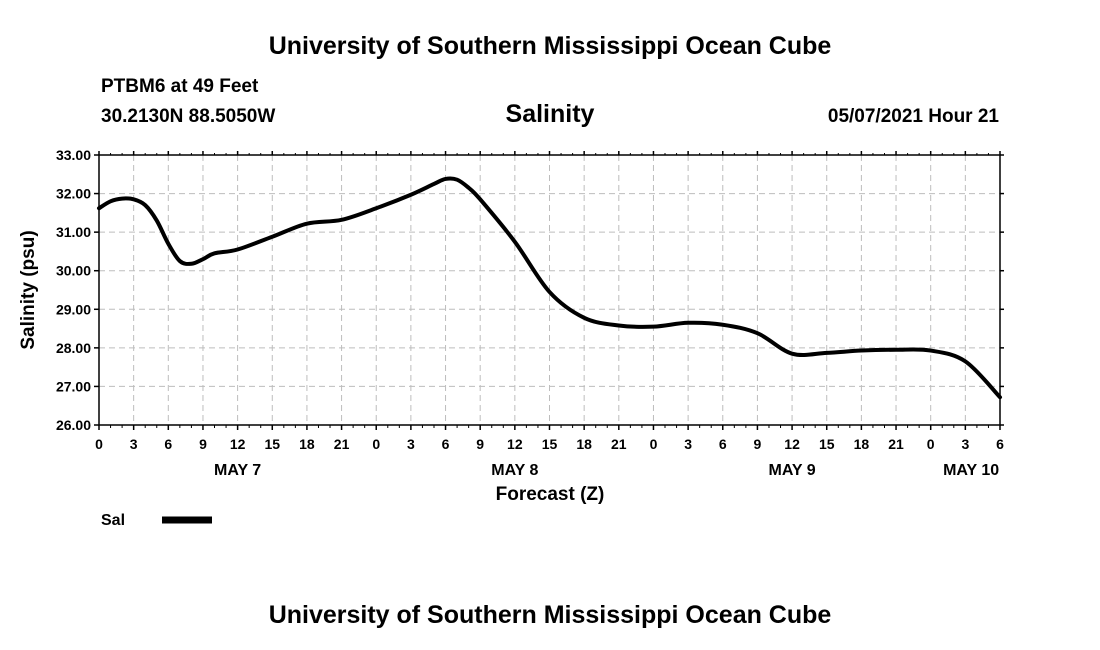 The height and width of the screenshot is (650, 1100). Describe the element at coordinates (73, 425) in the screenshot. I see `y-tick-label: 26.00` at that location.